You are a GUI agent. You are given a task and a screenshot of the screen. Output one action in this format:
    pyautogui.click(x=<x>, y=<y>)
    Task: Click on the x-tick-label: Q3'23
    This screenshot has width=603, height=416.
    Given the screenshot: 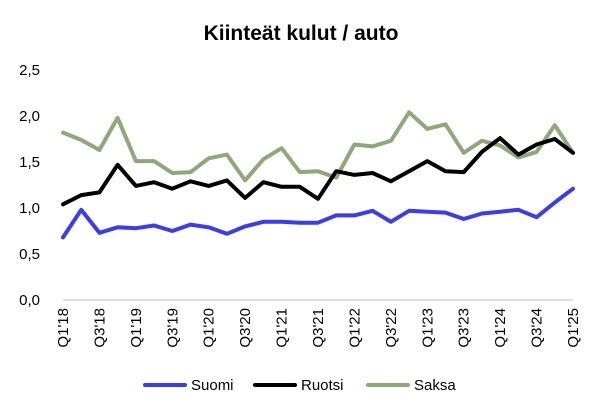 What is the action you would take?
    pyautogui.click(x=464, y=328)
    